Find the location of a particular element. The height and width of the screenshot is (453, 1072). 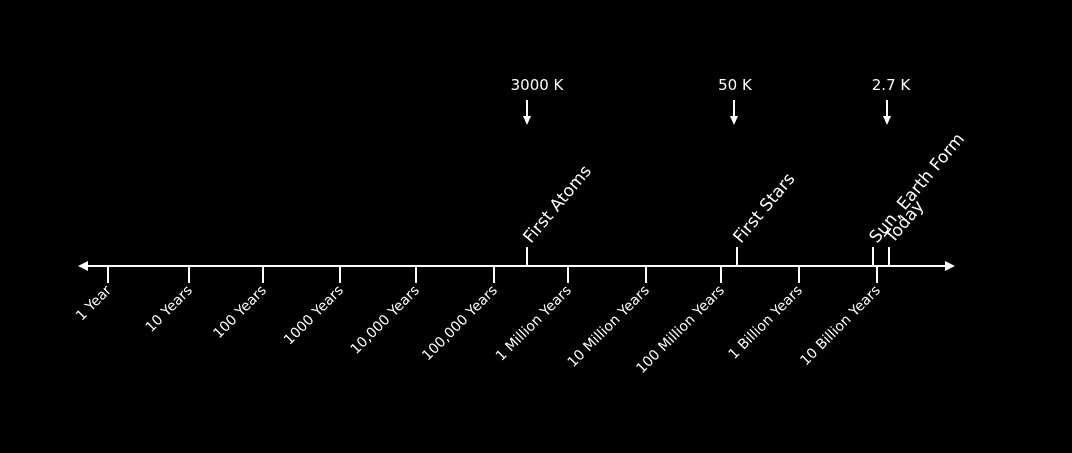

scale-label: 10 Million Years is located at coordinates (609, 327).